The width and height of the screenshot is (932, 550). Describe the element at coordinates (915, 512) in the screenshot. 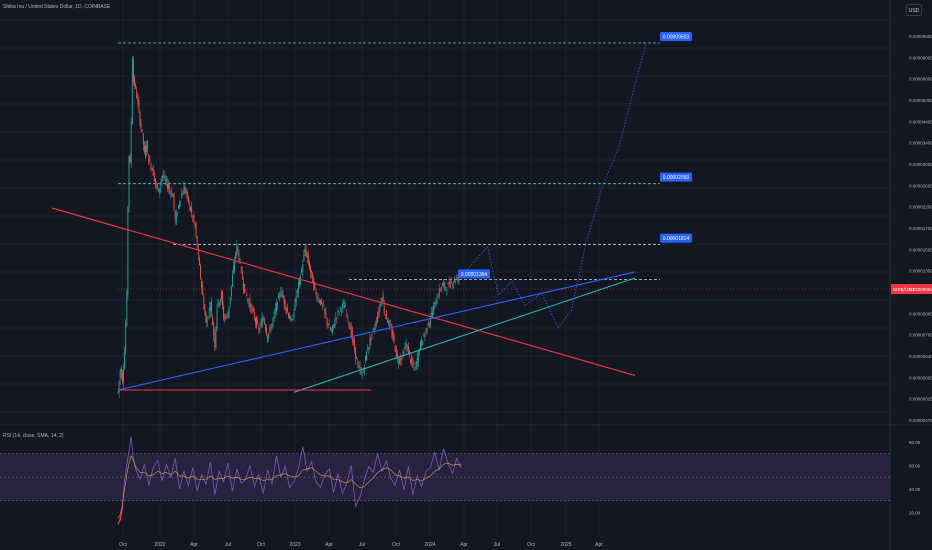

I see `rsi-tick-label: 20.00` at that location.